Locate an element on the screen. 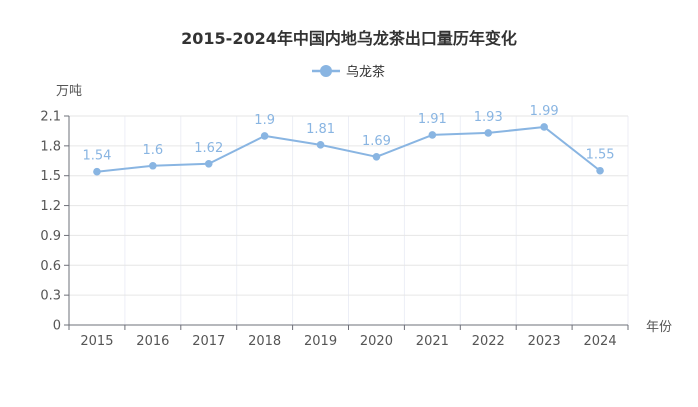  x-tick-label: 2021 is located at coordinates (432, 341).